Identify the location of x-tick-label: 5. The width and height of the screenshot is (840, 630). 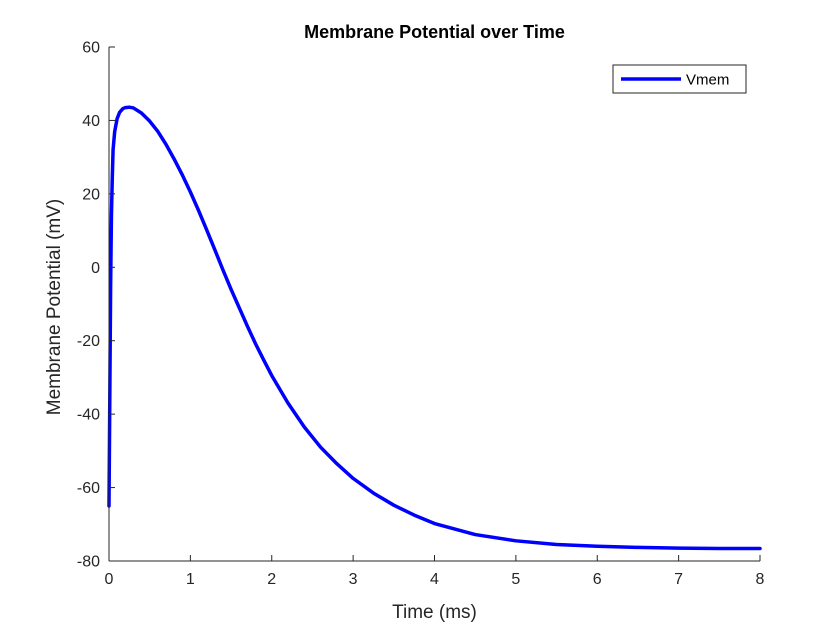
(515, 579).